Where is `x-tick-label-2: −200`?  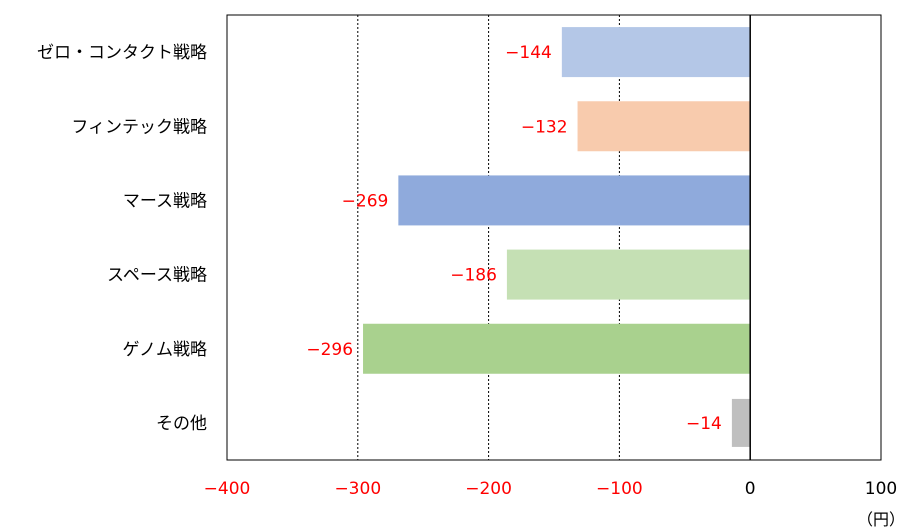 x-tick-label-2: −200 is located at coordinates (488, 489).